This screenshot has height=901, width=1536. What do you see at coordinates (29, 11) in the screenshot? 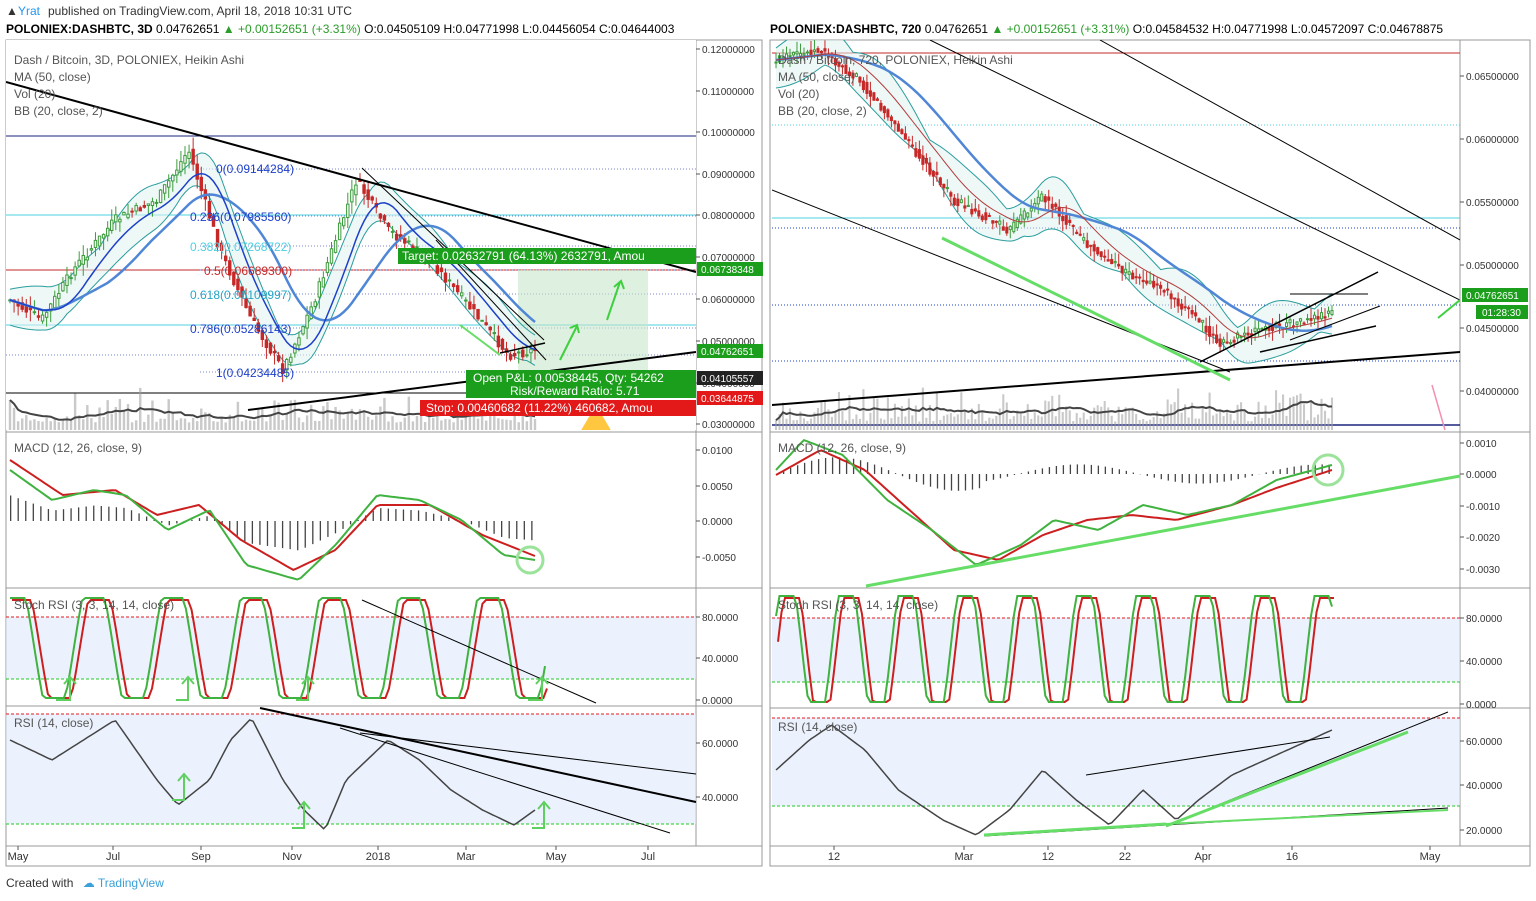
I see `author-name: Yrat` at bounding box center [29, 11].